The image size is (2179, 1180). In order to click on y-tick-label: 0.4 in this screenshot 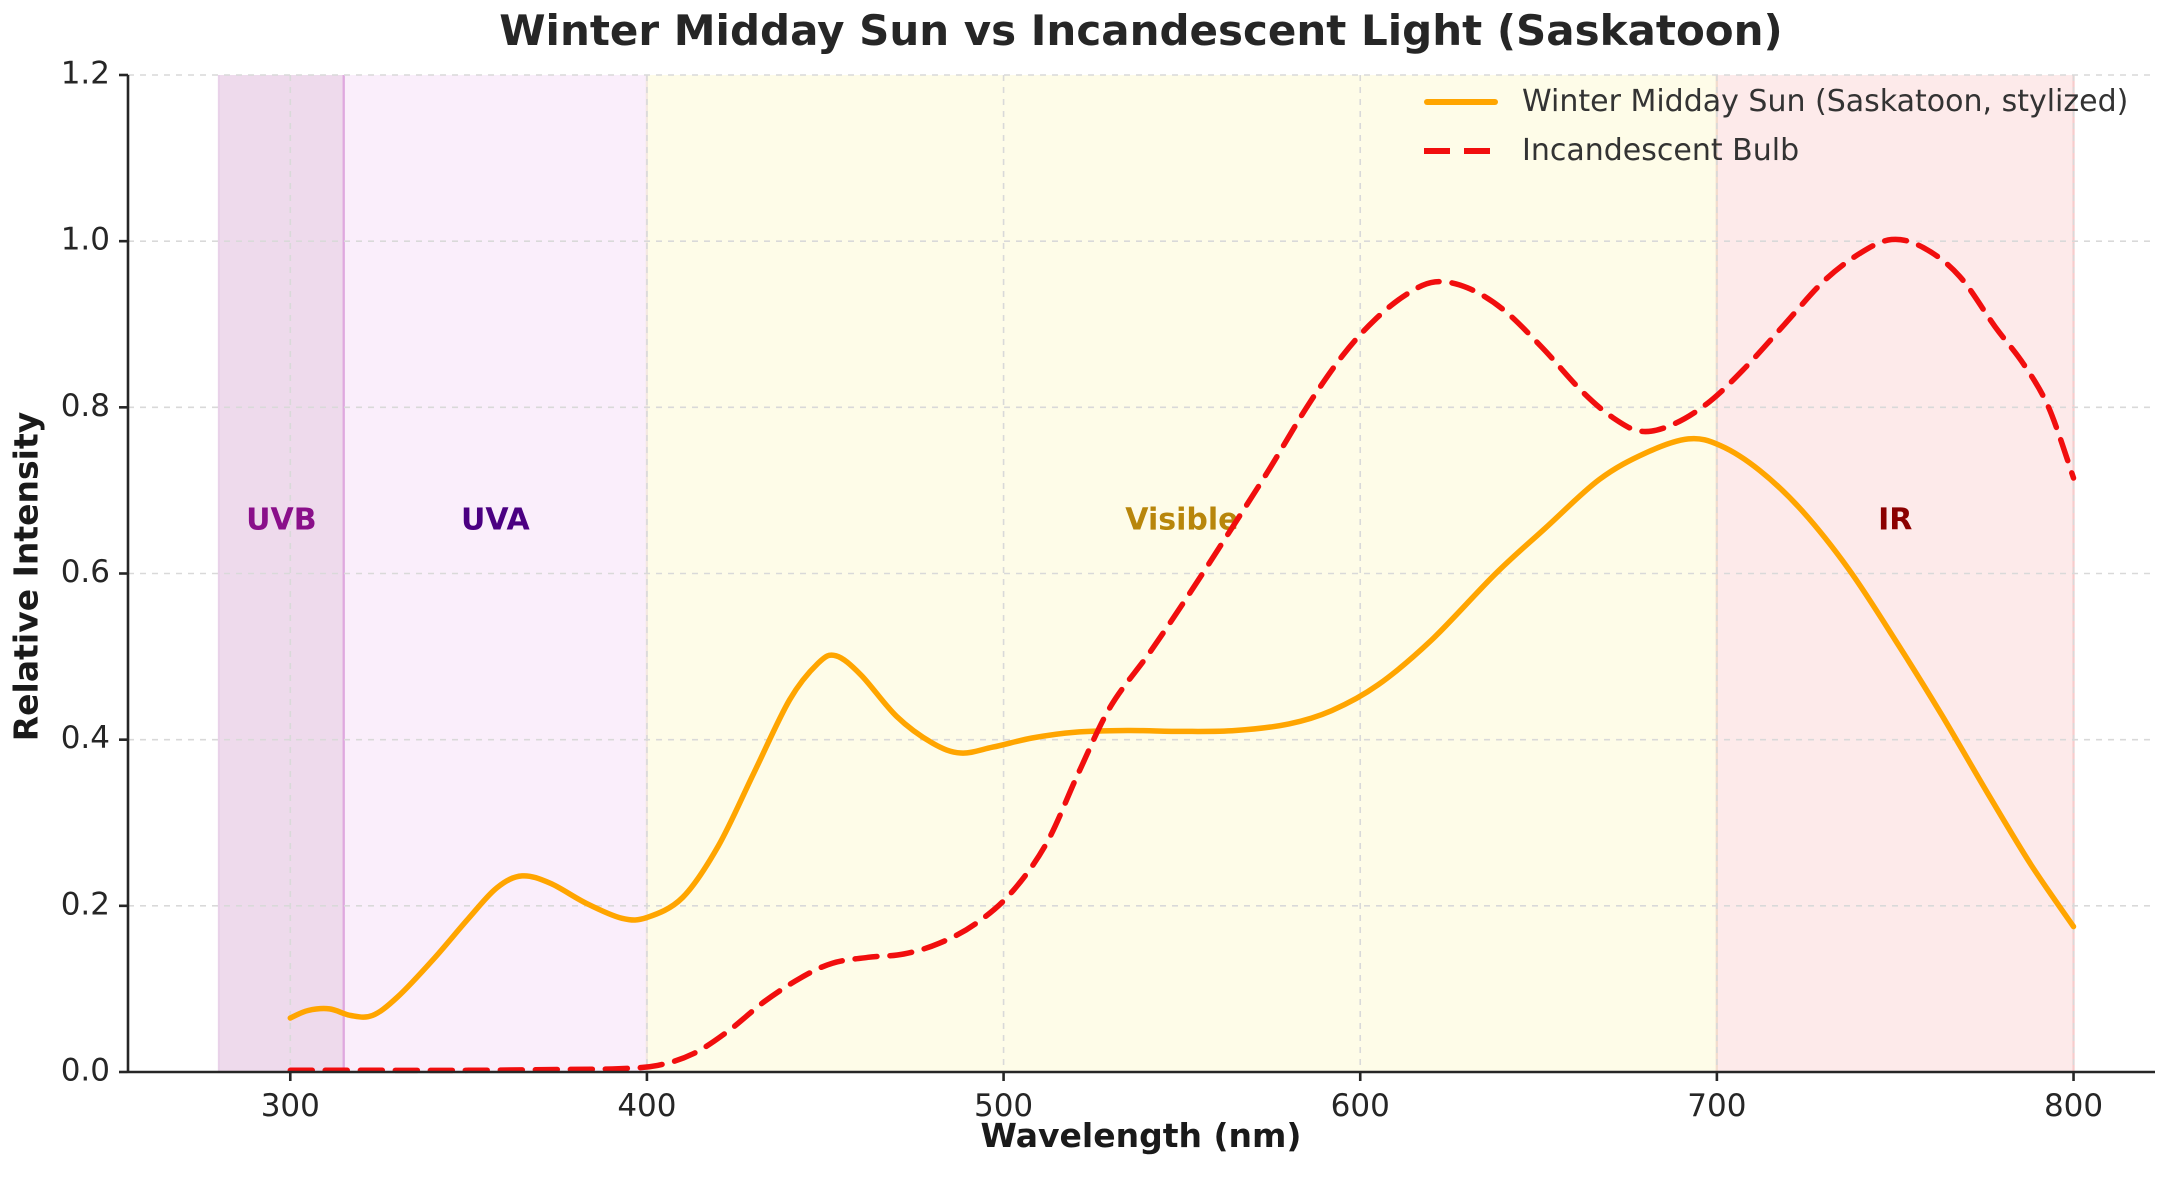, I will do `click(85, 738)`.